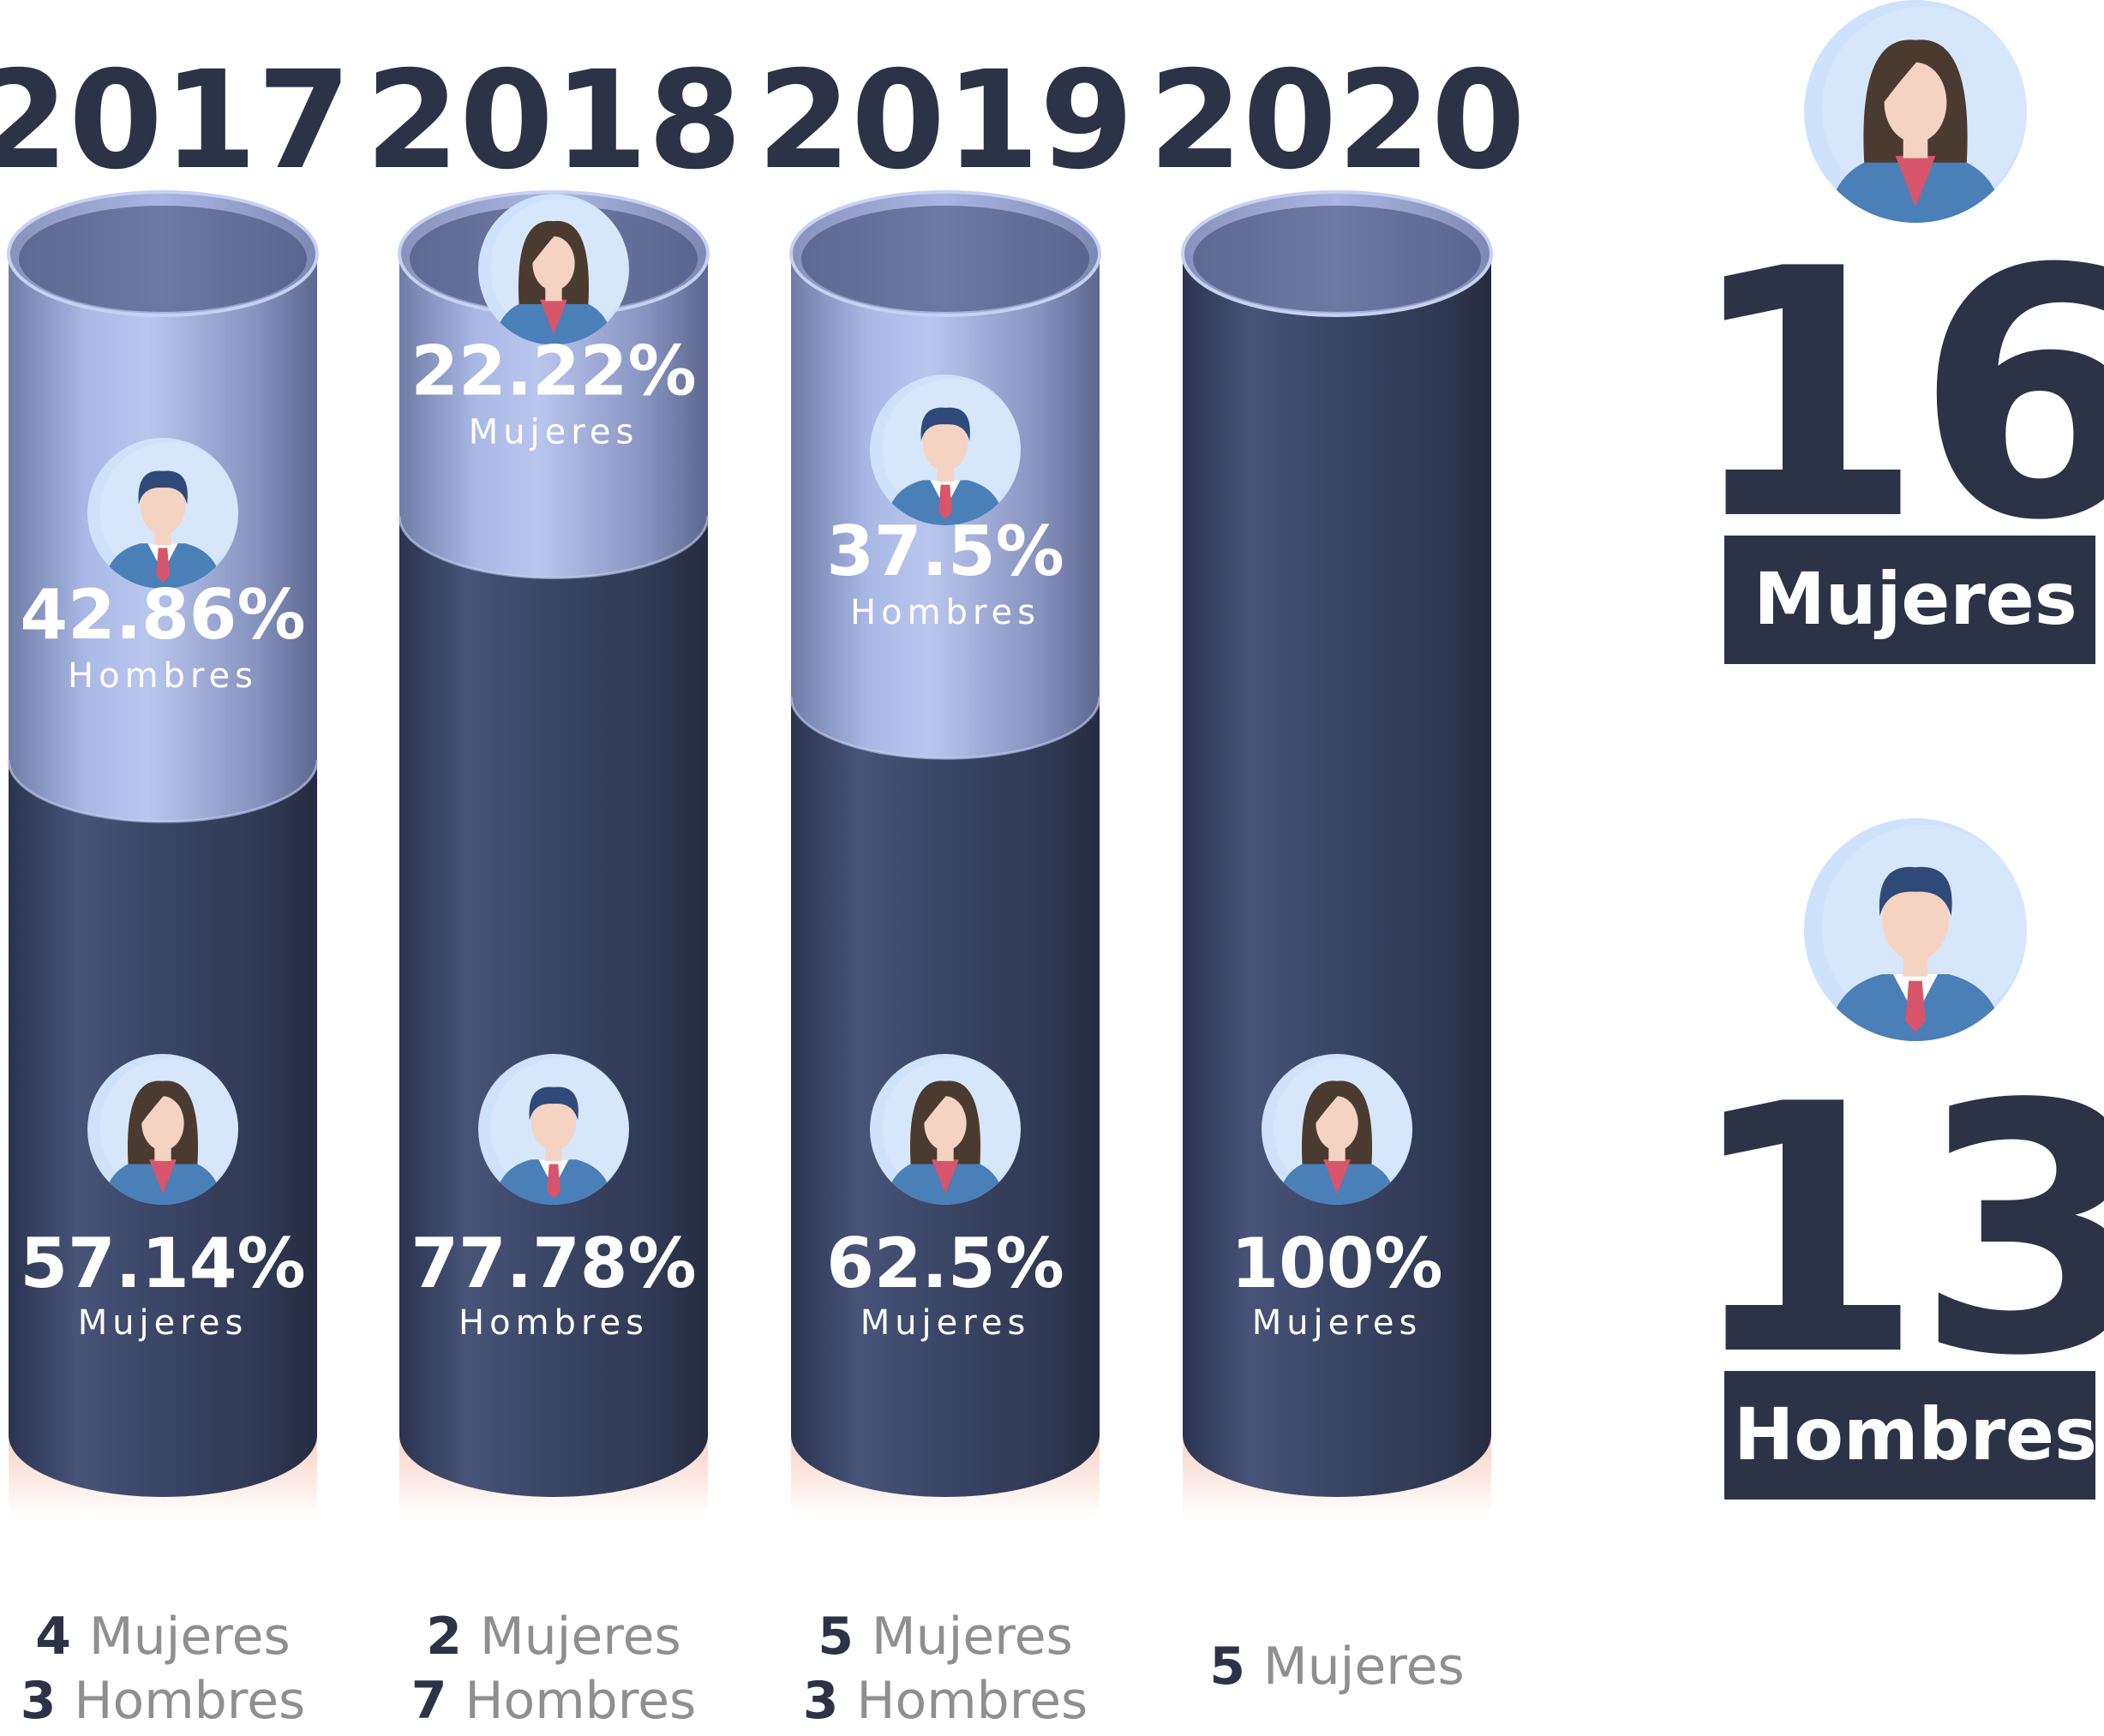 The height and width of the screenshot is (1736, 2104). I want to click on count-number: 7, so click(438, 1701).